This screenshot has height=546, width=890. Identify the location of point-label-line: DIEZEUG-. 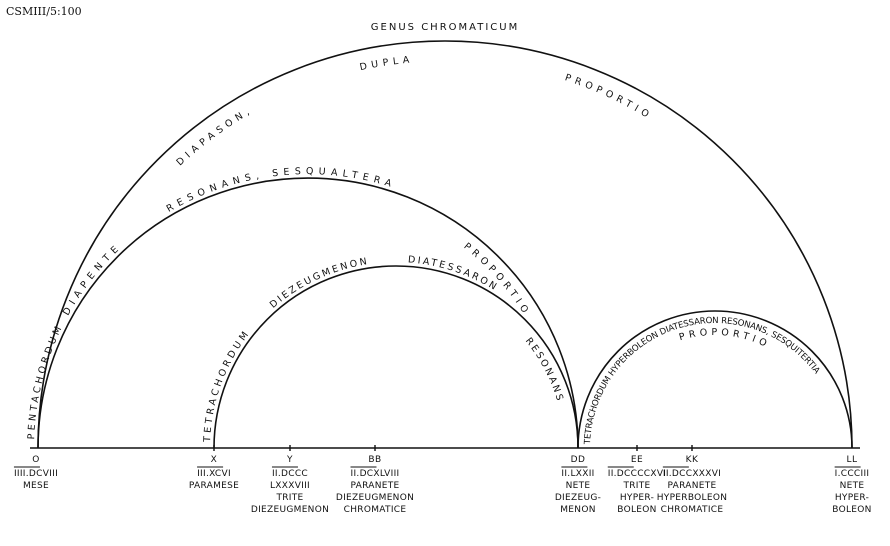
(578, 498).